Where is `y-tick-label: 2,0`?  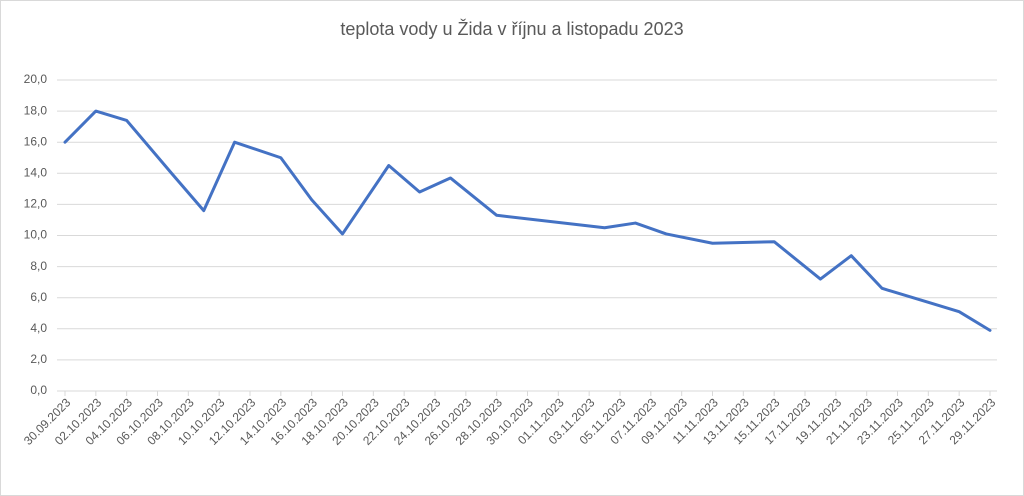 y-tick-label: 2,0 is located at coordinates (38, 359).